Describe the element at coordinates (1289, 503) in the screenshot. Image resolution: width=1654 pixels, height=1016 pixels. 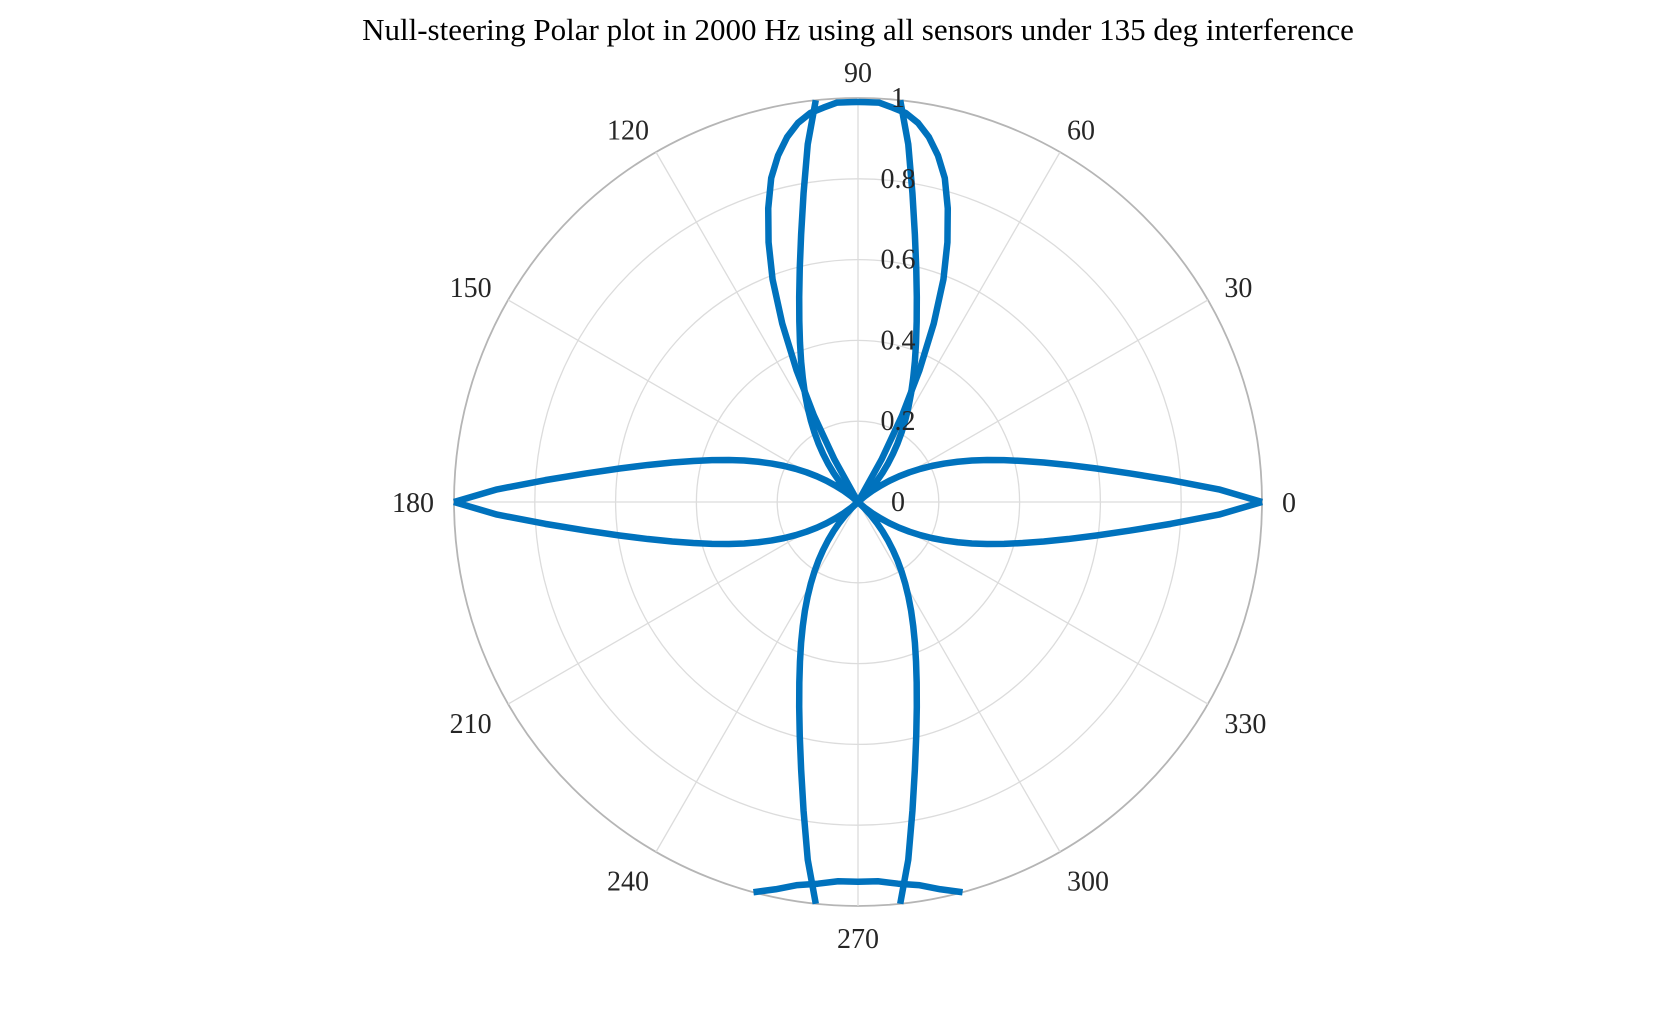
I see `angular-tick-label: 0` at that location.